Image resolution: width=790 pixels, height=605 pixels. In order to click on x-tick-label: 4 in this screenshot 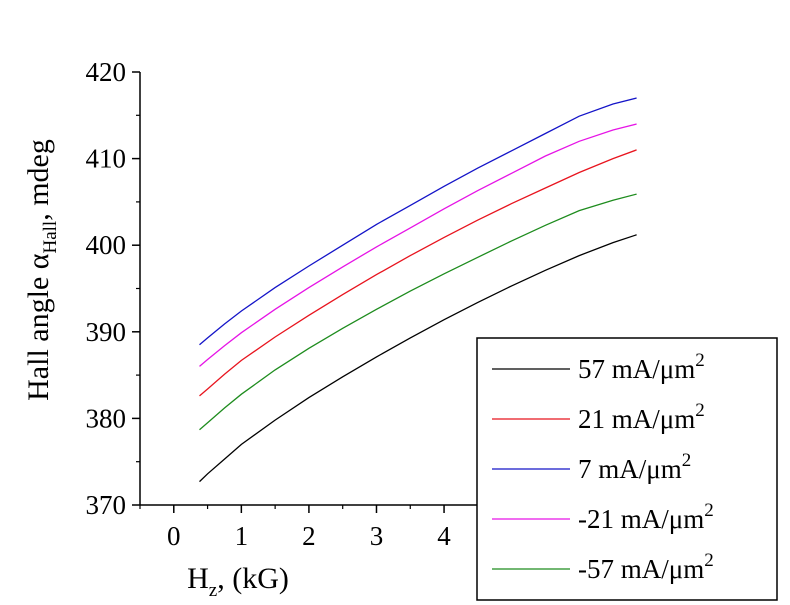, I will do `click(444, 536)`.